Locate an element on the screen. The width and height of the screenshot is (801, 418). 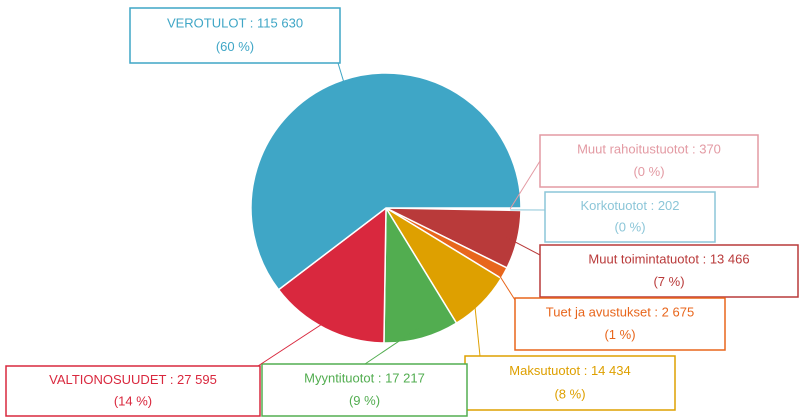
value-label: 370 is located at coordinates (710, 149).